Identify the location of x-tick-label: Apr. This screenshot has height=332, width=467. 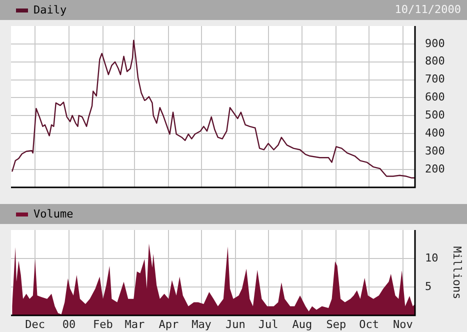
(168, 324).